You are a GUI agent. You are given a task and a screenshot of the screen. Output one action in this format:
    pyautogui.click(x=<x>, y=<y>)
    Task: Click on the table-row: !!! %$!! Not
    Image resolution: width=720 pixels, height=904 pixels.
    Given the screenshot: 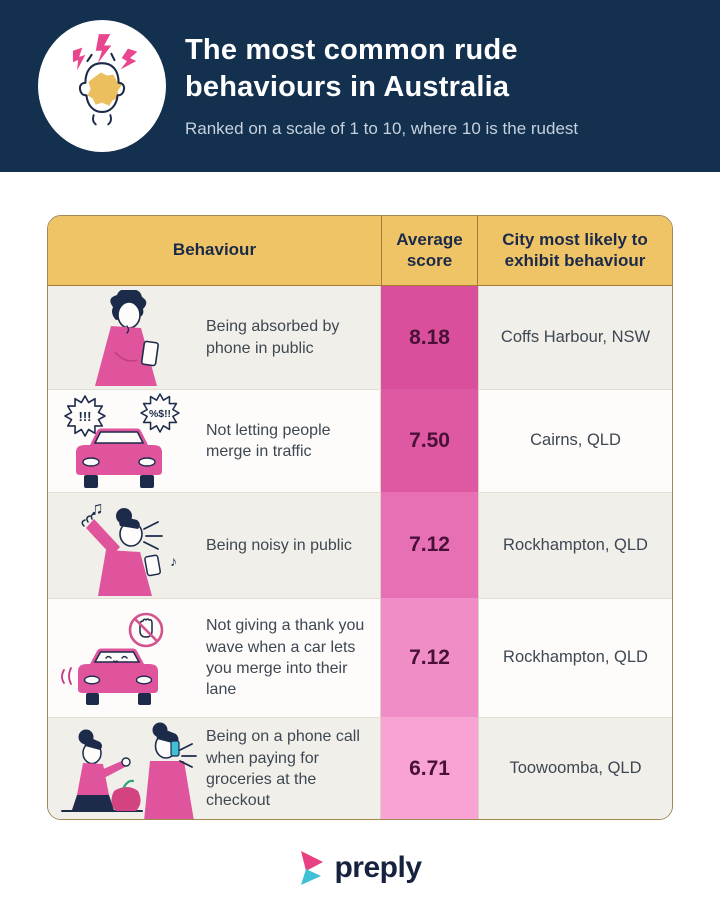 What is the action you would take?
    pyautogui.click(x=360, y=440)
    